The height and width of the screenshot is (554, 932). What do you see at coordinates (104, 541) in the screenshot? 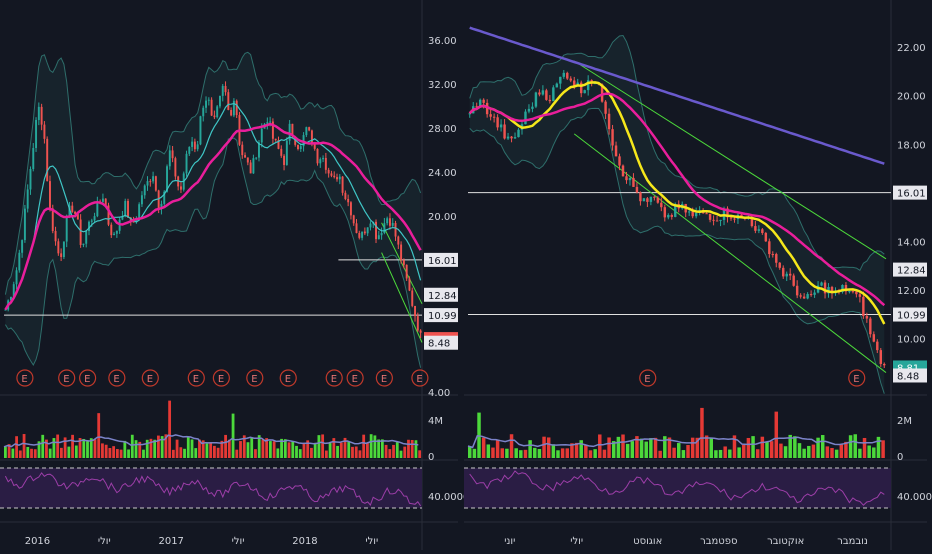
I see `time-axis-tick: יולי` at bounding box center [104, 541].